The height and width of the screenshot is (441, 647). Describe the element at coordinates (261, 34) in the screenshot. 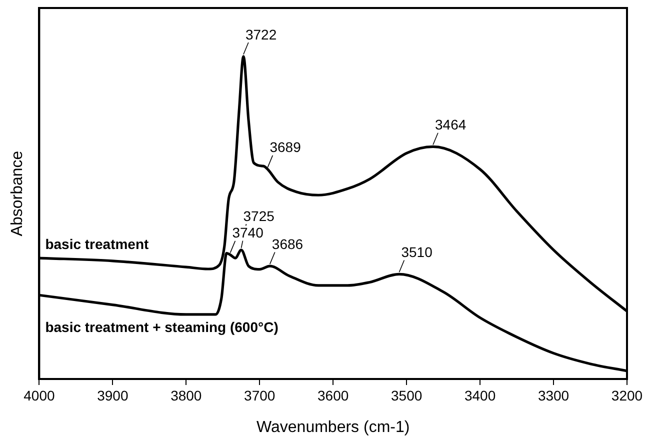

I see `annotation: 3722` at that location.